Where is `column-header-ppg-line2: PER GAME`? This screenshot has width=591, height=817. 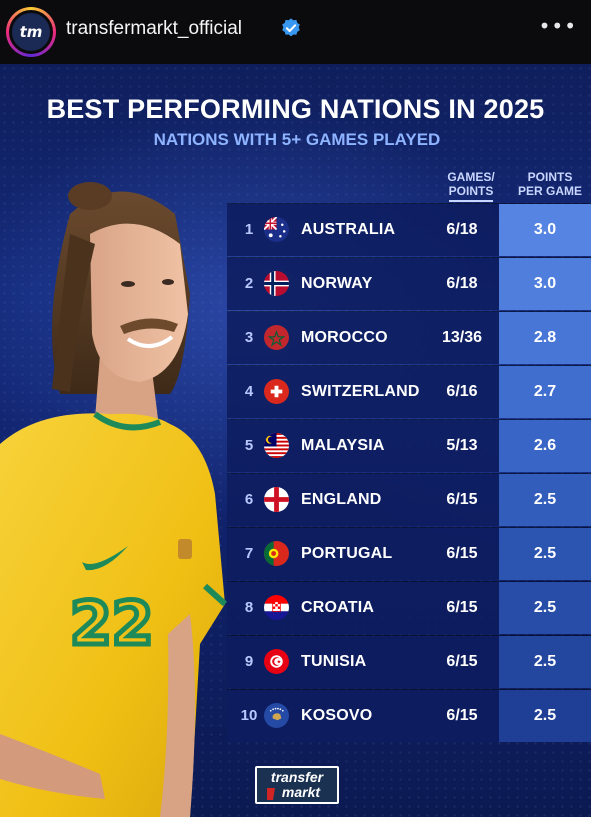
column-header-ppg-line2: PER GAME is located at coordinates (549, 191).